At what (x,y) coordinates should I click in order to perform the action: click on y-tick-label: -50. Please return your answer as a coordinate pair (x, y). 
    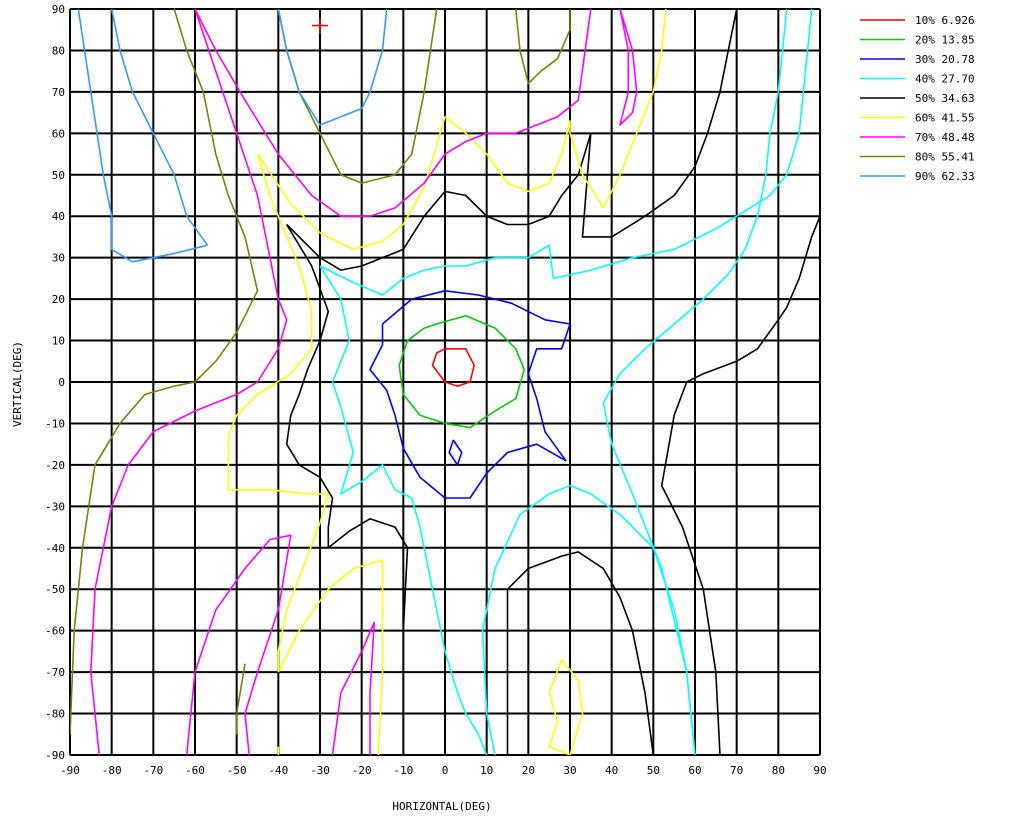
    Looking at the image, I should click on (55, 589).